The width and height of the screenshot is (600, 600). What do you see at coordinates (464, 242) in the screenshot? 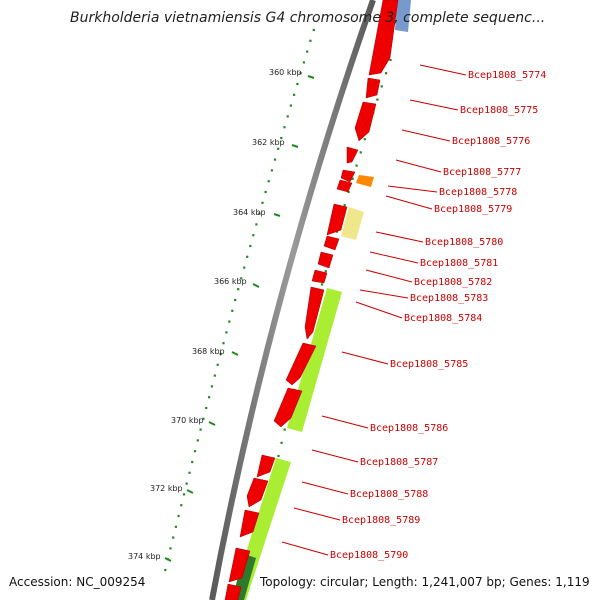
I see `gene-label: Bcep1808_5780` at bounding box center [464, 242].